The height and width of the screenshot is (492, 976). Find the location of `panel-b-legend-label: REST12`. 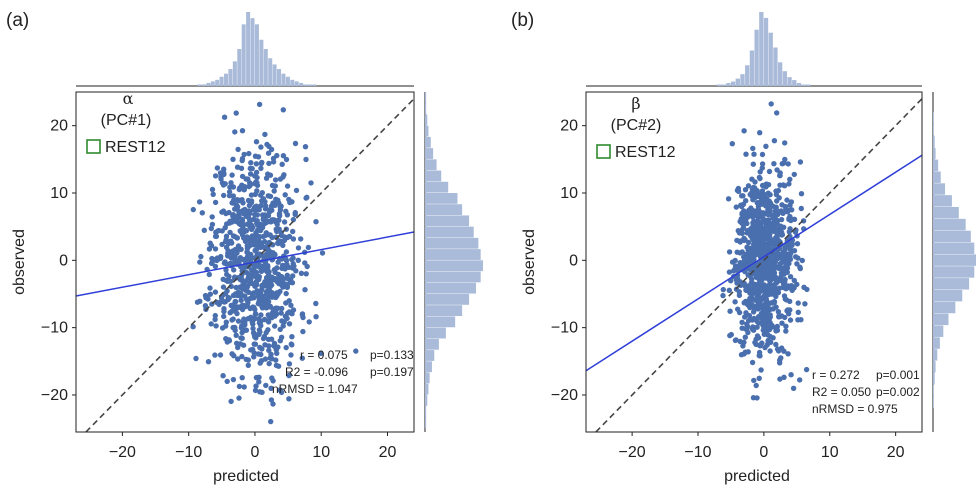

panel-b-legend-label: REST12 is located at coordinates (645, 152).